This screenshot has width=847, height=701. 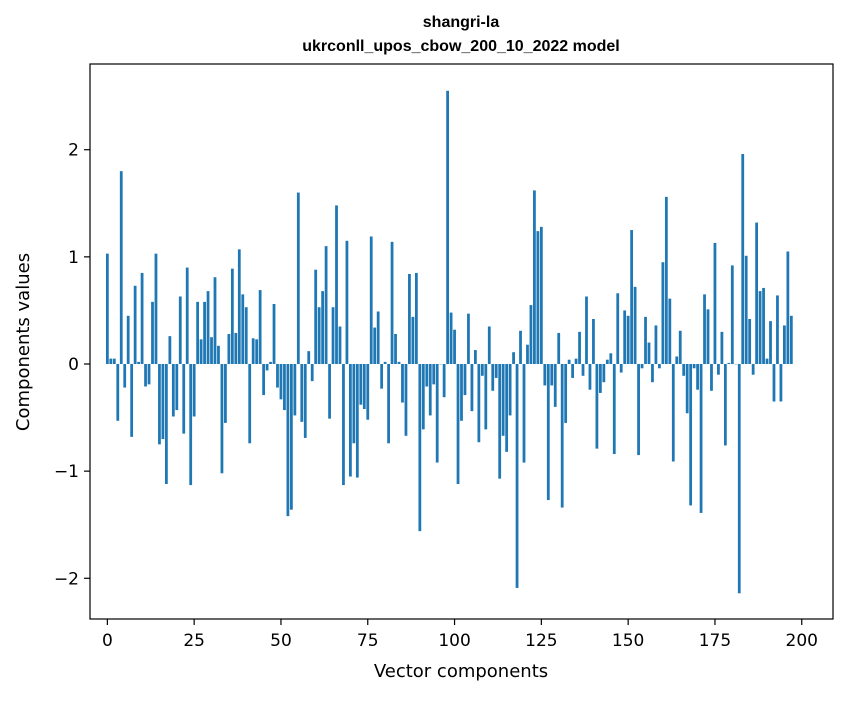 What do you see at coordinates (66, 472) in the screenshot?
I see `y-tick-label: −1` at bounding box center [66, 472].